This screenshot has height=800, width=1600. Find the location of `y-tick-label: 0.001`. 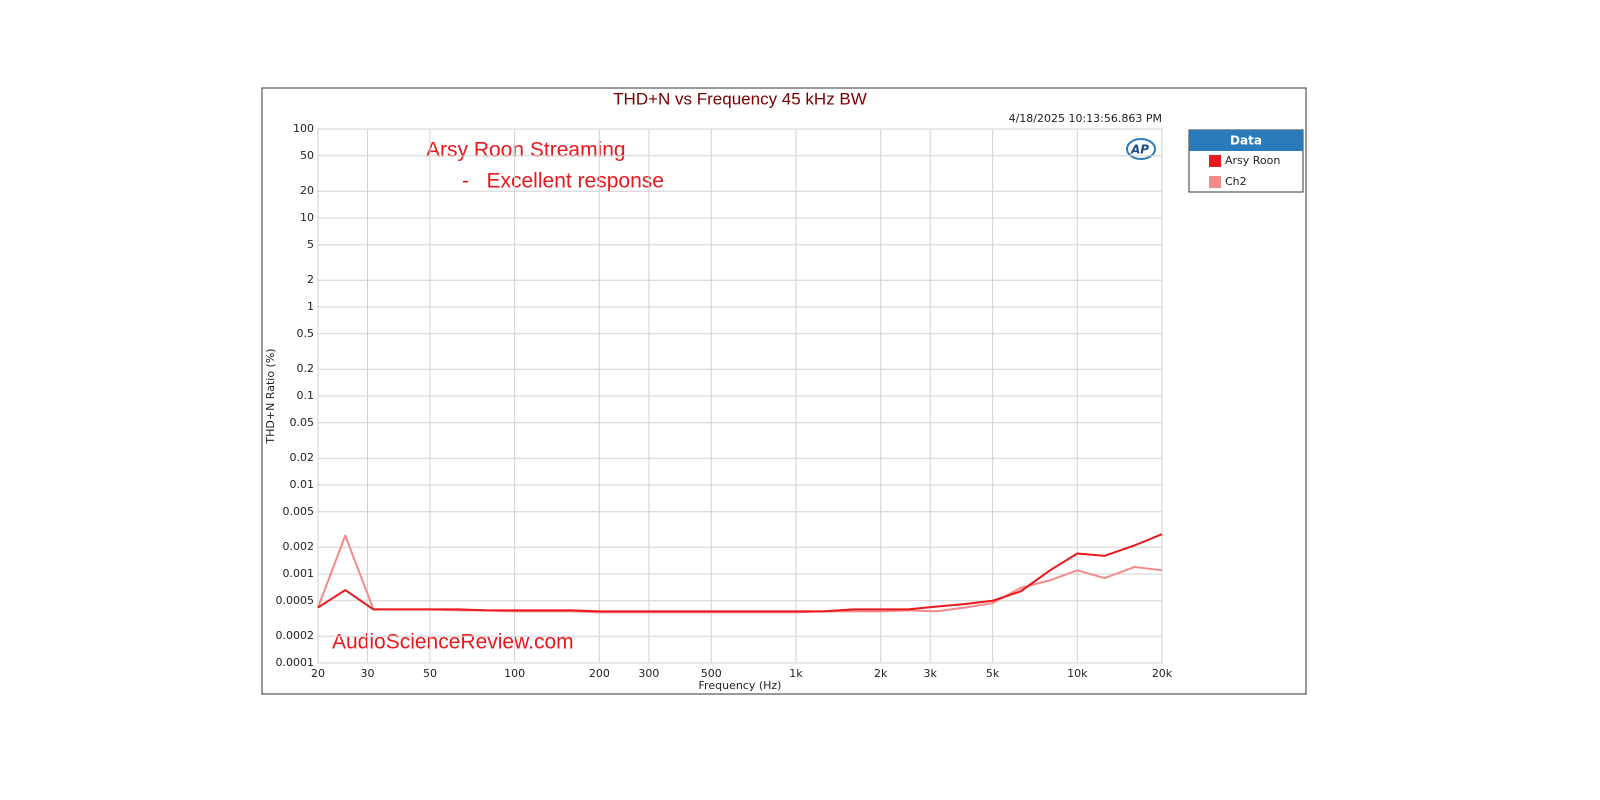

y-tick-label: 0.001 is located at coordinates (299, 573).